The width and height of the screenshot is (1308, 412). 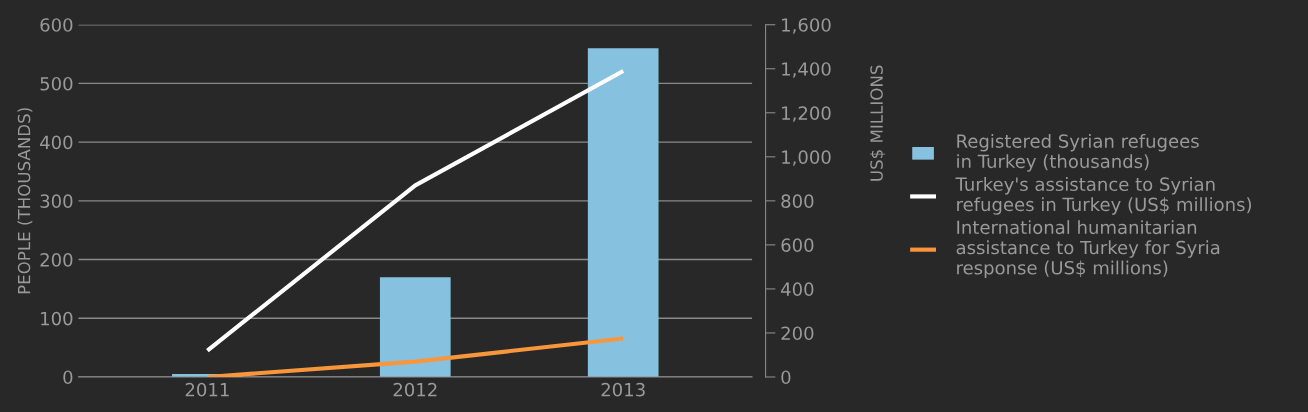 What do you see at coordinates (56, 25) in the screenshot?
I see `y-tick-label: 600` at bounding box center [56, 25].